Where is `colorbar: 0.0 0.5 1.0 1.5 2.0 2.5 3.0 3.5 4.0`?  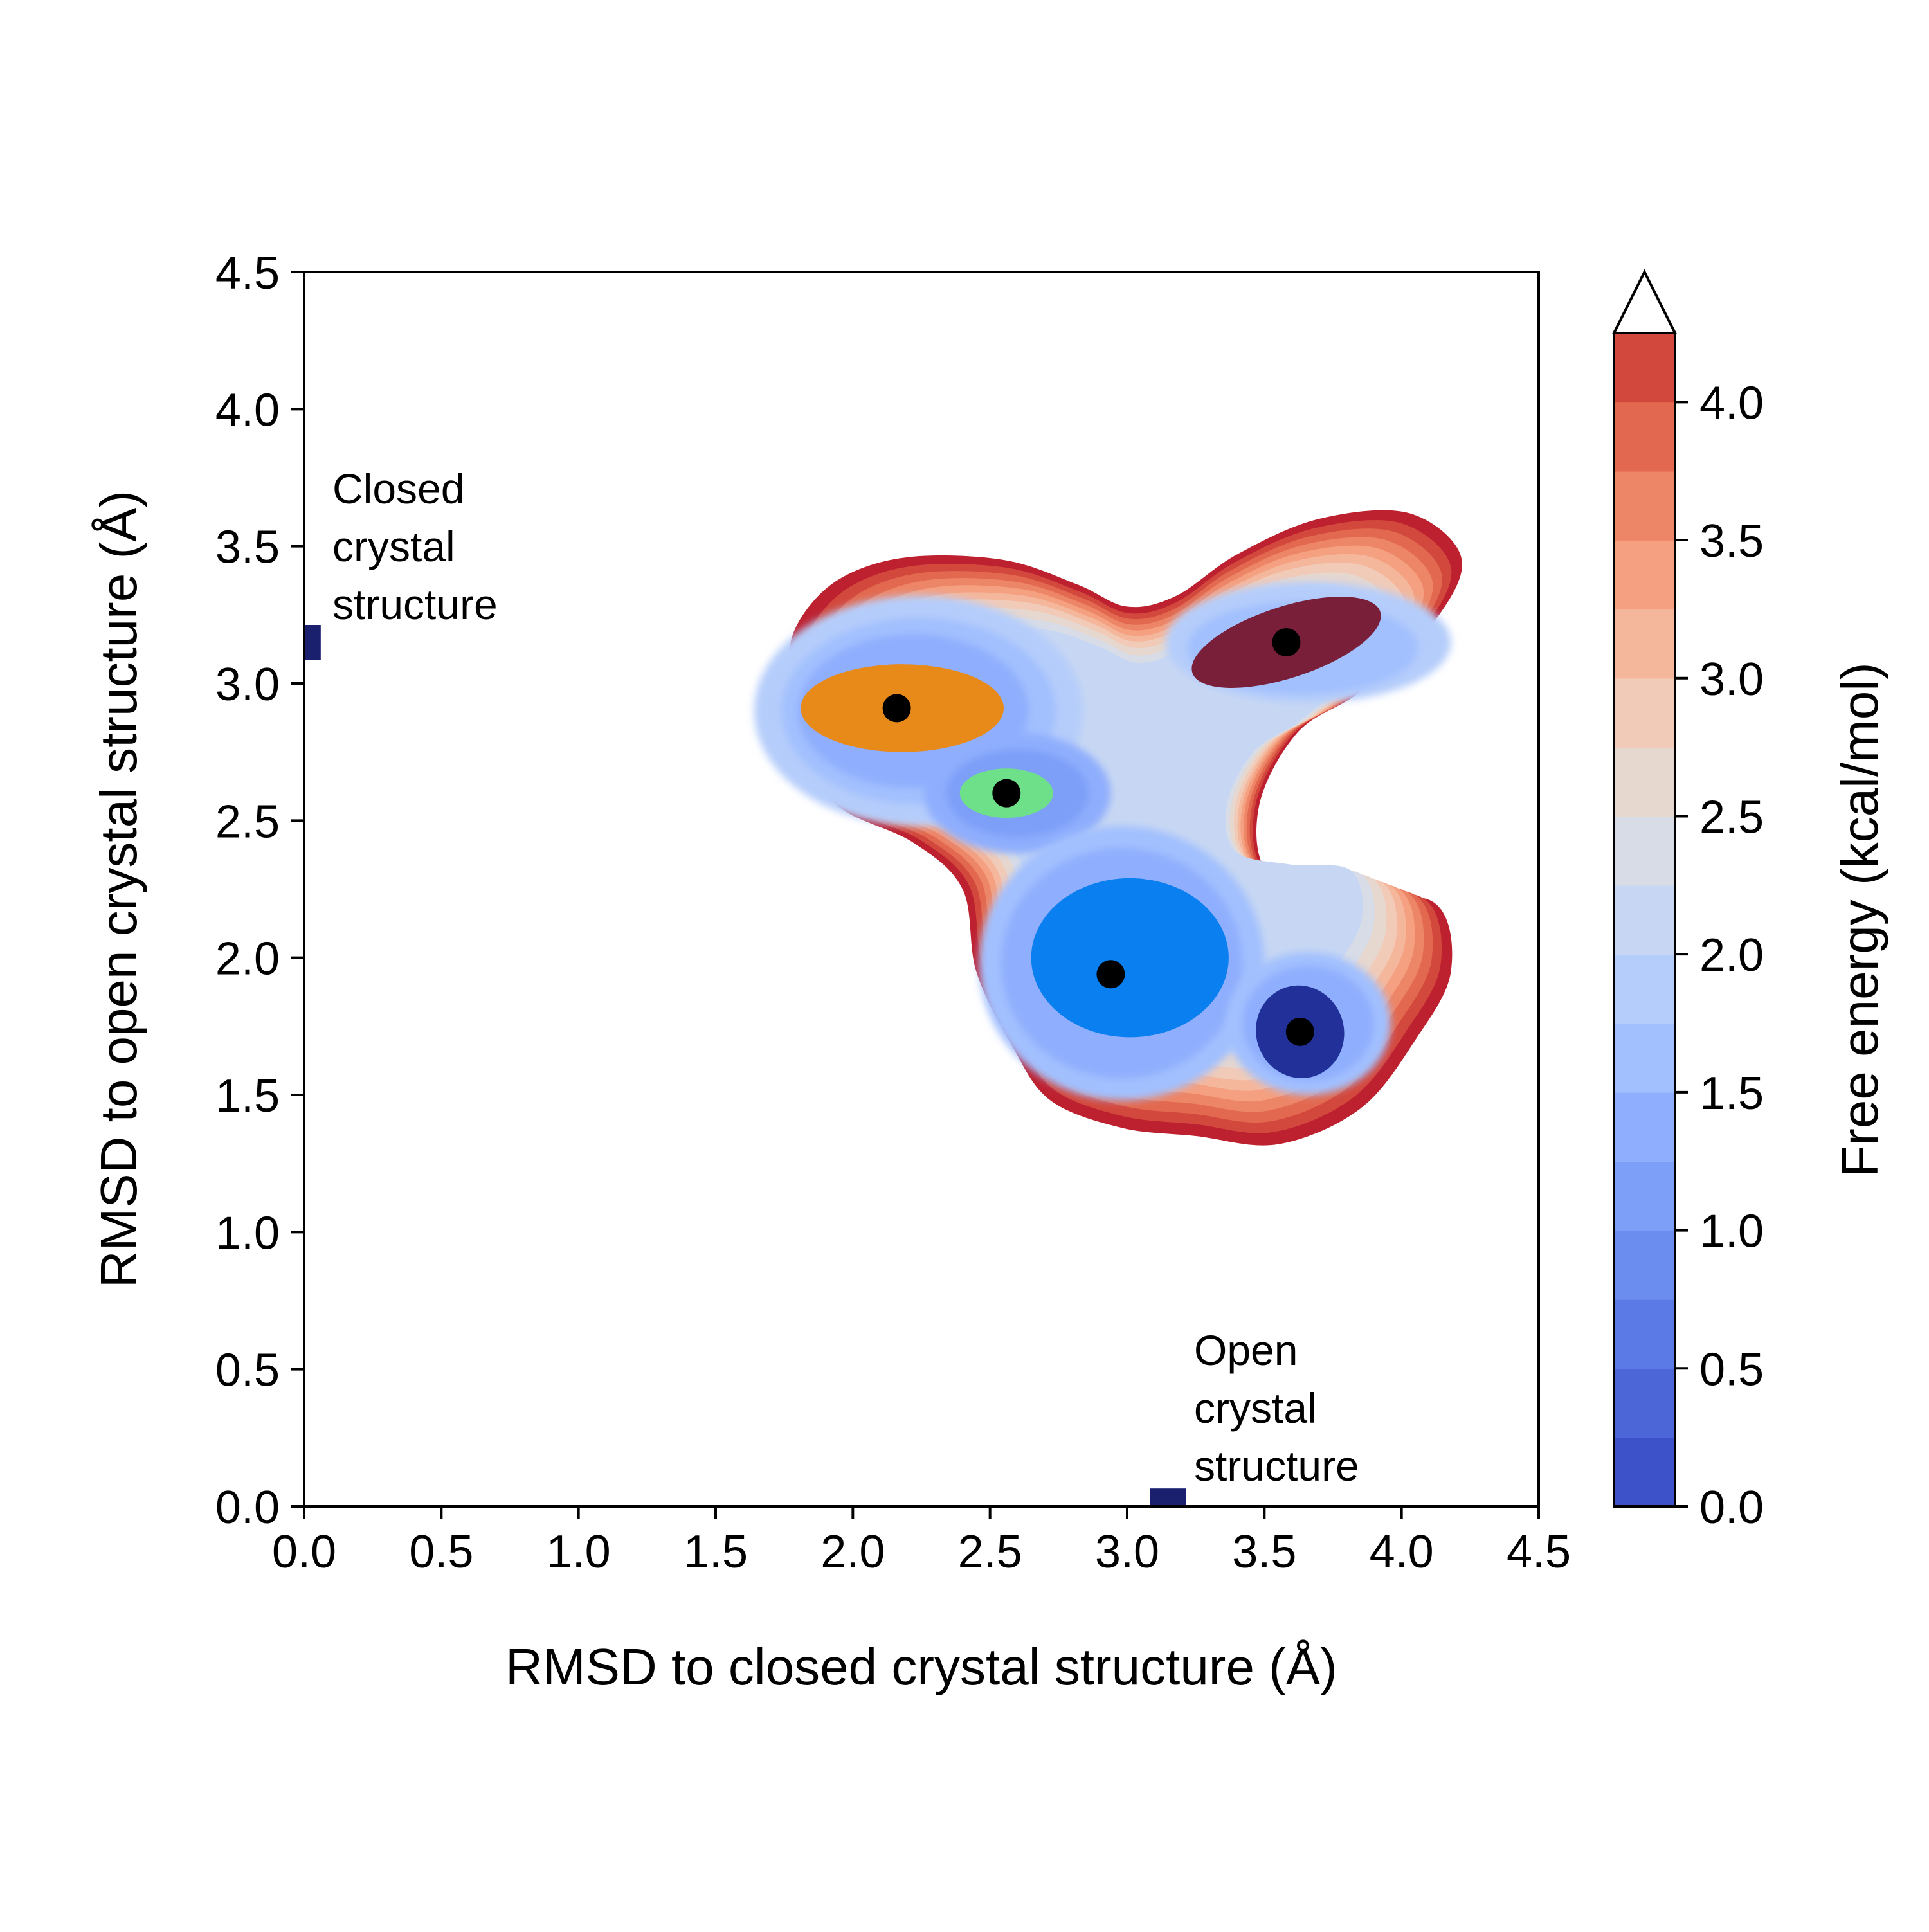 colorbar: 0.0 0.5 1.0 1.5 2.0 2.5 3.0 3.5 4.0 is located at coordinates (1687, 901).